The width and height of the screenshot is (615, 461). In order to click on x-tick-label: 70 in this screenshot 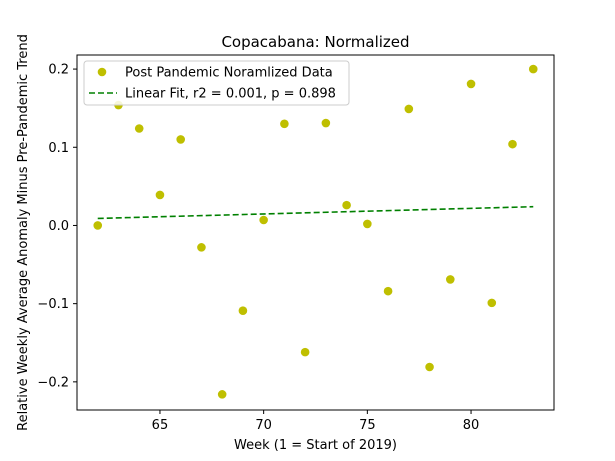, I will do `click(263, 425)`.